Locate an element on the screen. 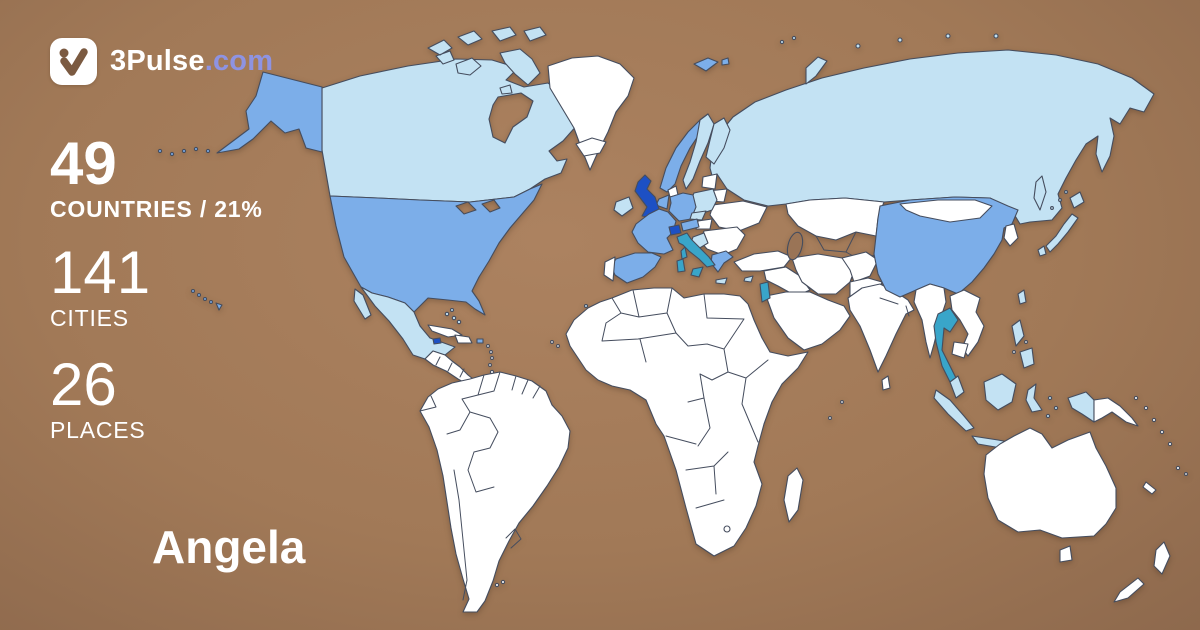 This screenshot has height=630, width=1200. country-france is located at coordinates (654, 231).